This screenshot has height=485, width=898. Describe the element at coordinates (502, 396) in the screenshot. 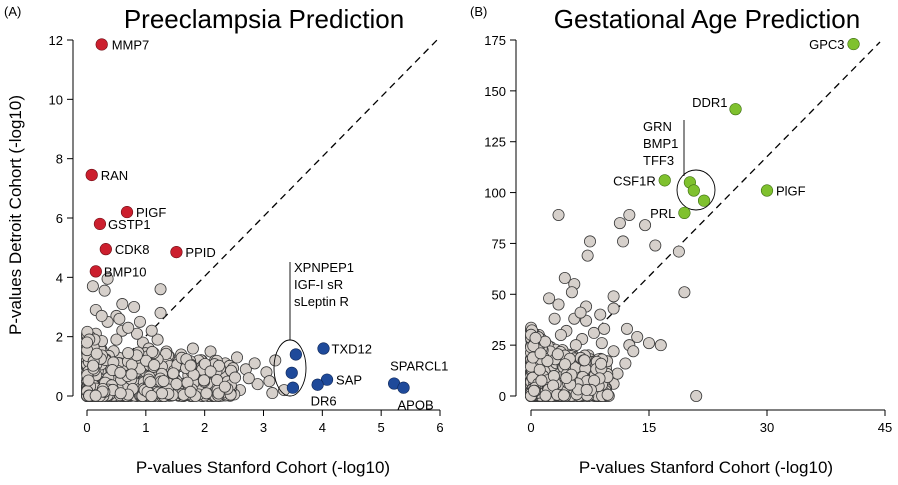

I see `panel-b-ytick-label: 0` at that location.